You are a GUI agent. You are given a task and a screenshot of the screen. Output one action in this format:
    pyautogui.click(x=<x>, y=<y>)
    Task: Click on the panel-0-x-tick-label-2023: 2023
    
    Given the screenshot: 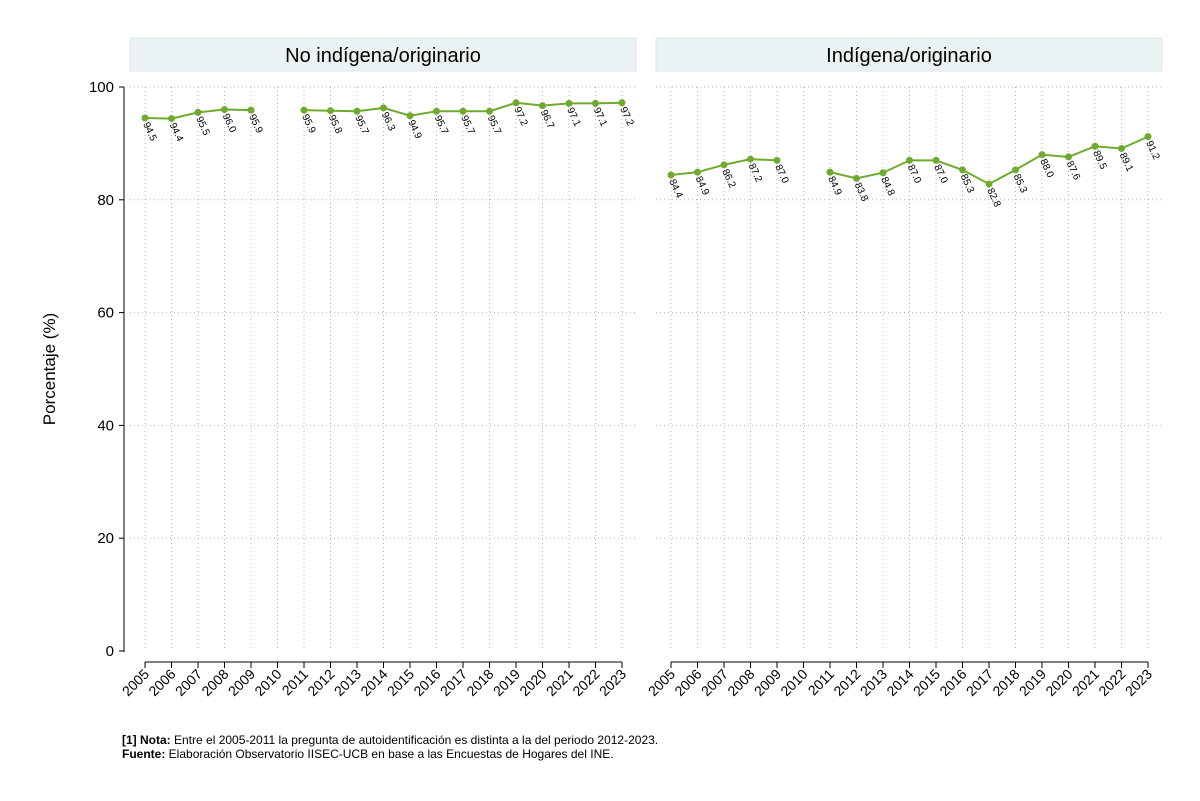 What is the action you would take?
    pyautogui.click(x=612, y=682)
    